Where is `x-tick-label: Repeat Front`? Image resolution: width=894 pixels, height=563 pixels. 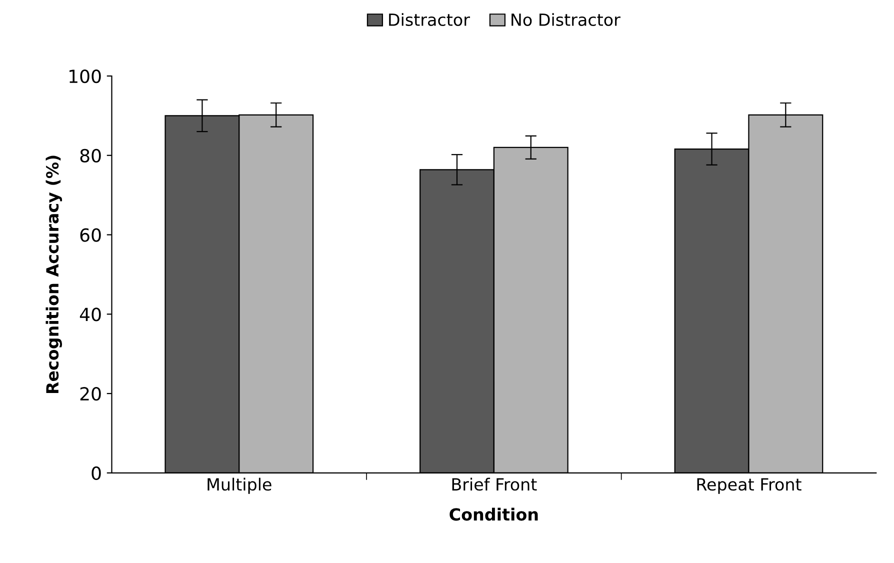 x-tick-label: Repeat Front is located at coordinates (749, 486).